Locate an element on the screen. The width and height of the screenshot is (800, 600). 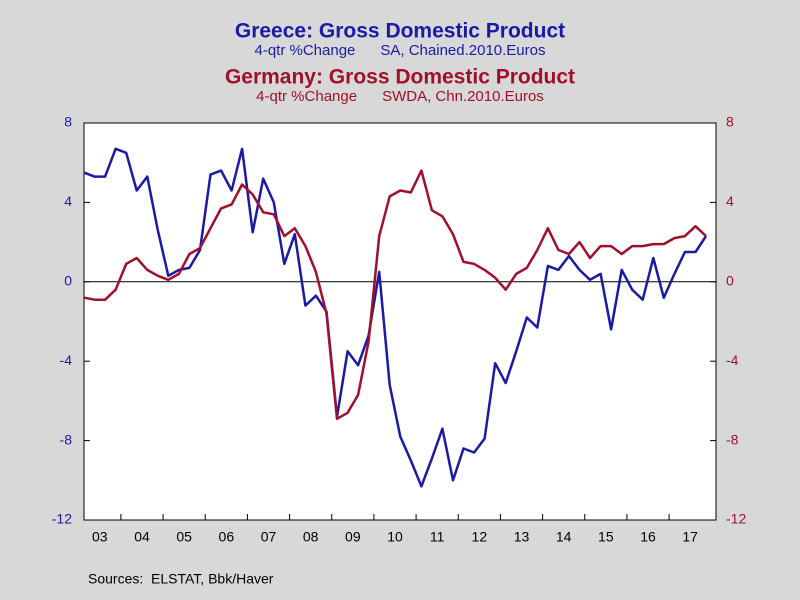
x-tick-label: 11 is located at coordinates (437, 537).